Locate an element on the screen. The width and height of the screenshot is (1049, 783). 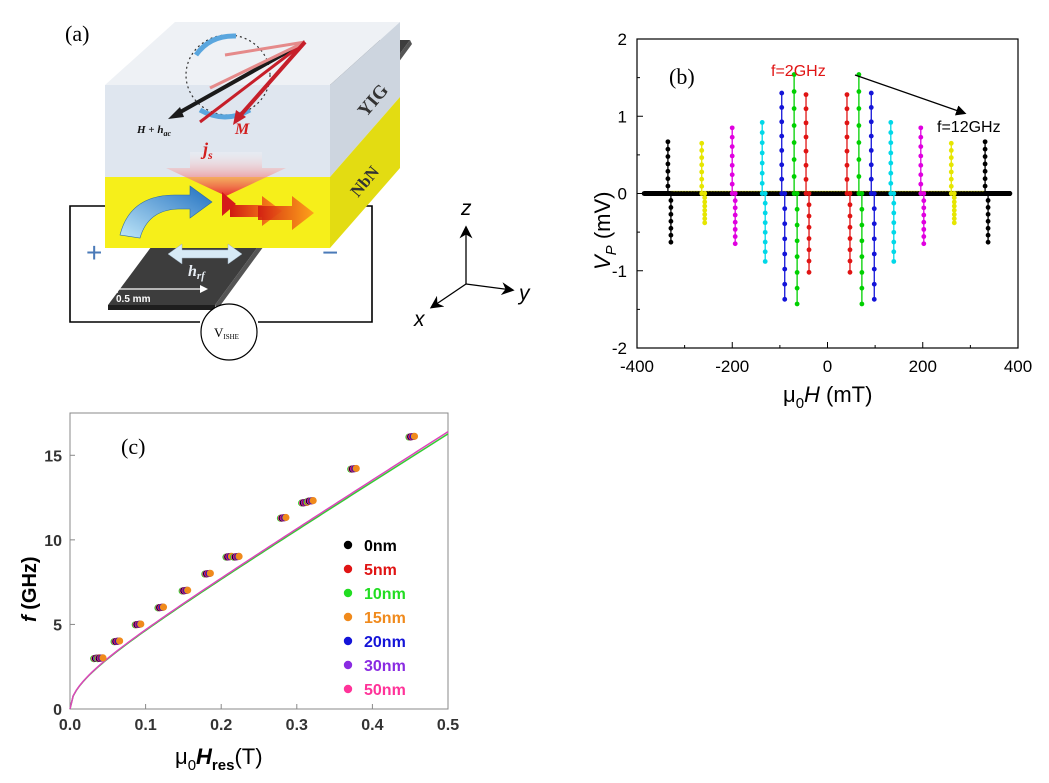
legend-label: 0nm is located at coordinates (380, 546).